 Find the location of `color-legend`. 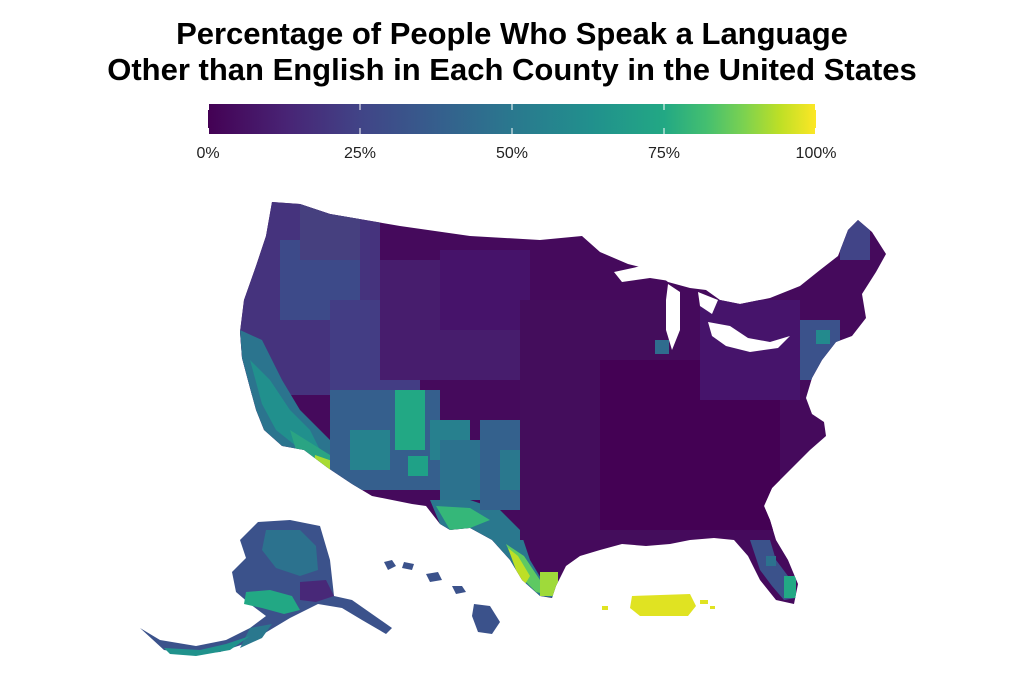

color-legend is located at coordinates (512, 119).